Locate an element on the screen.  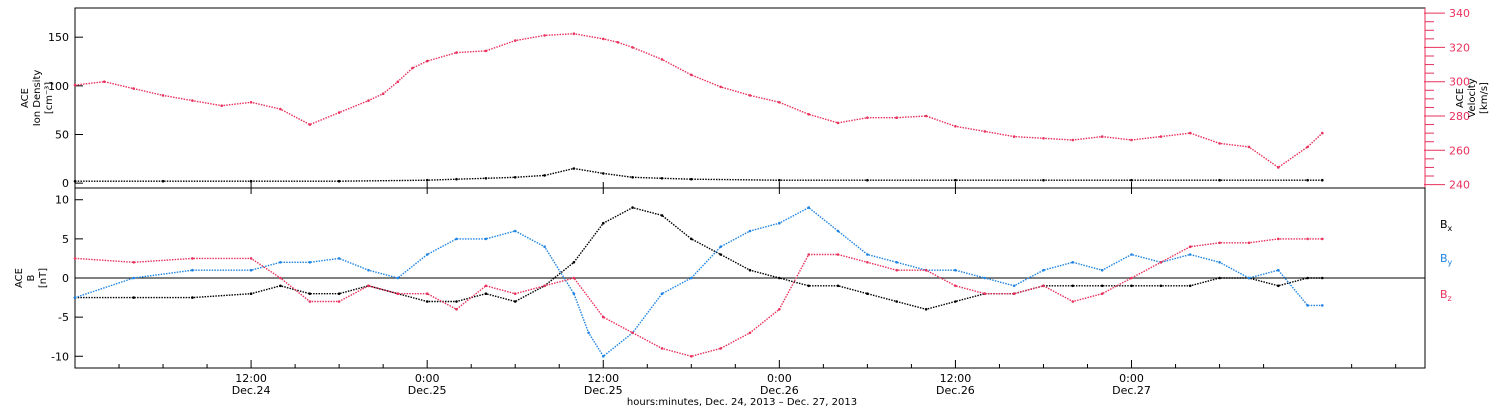
velocity-tick-label: 260 is located at coordinates (1459, 150).